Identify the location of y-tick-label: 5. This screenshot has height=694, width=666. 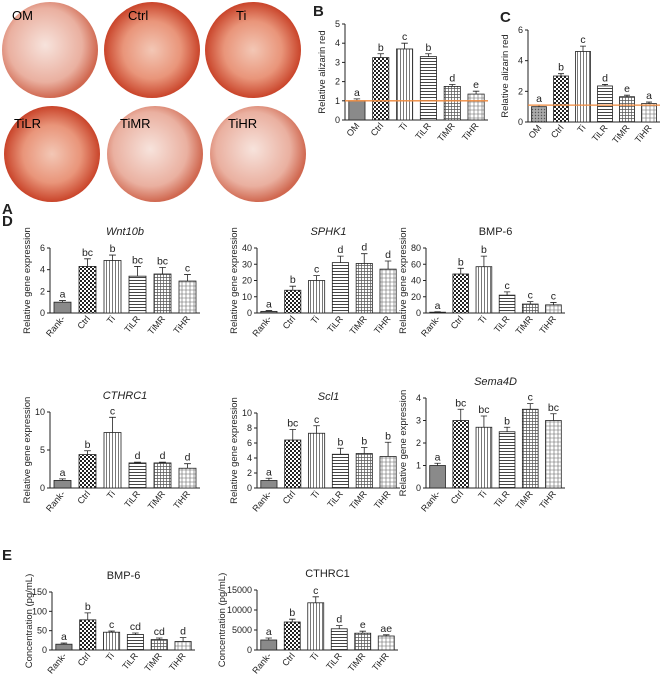
(42, 450).